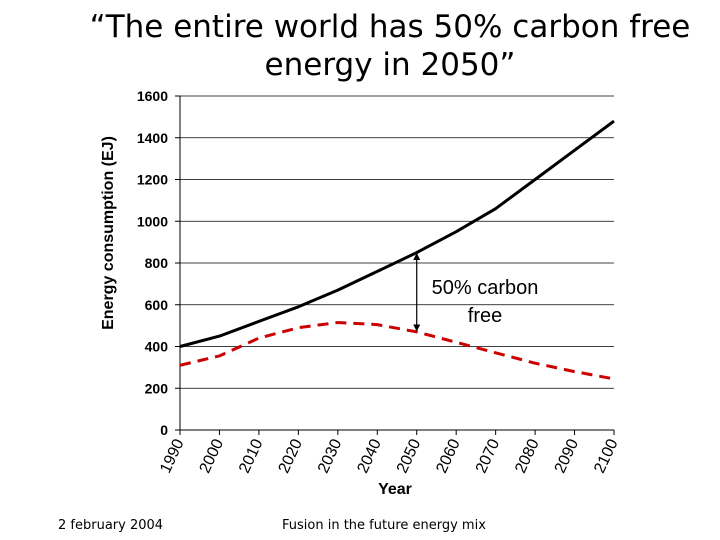  Describe the element at coordinates (157, 347) in the screenshot. I see `y-tick-label: 400` at that location.